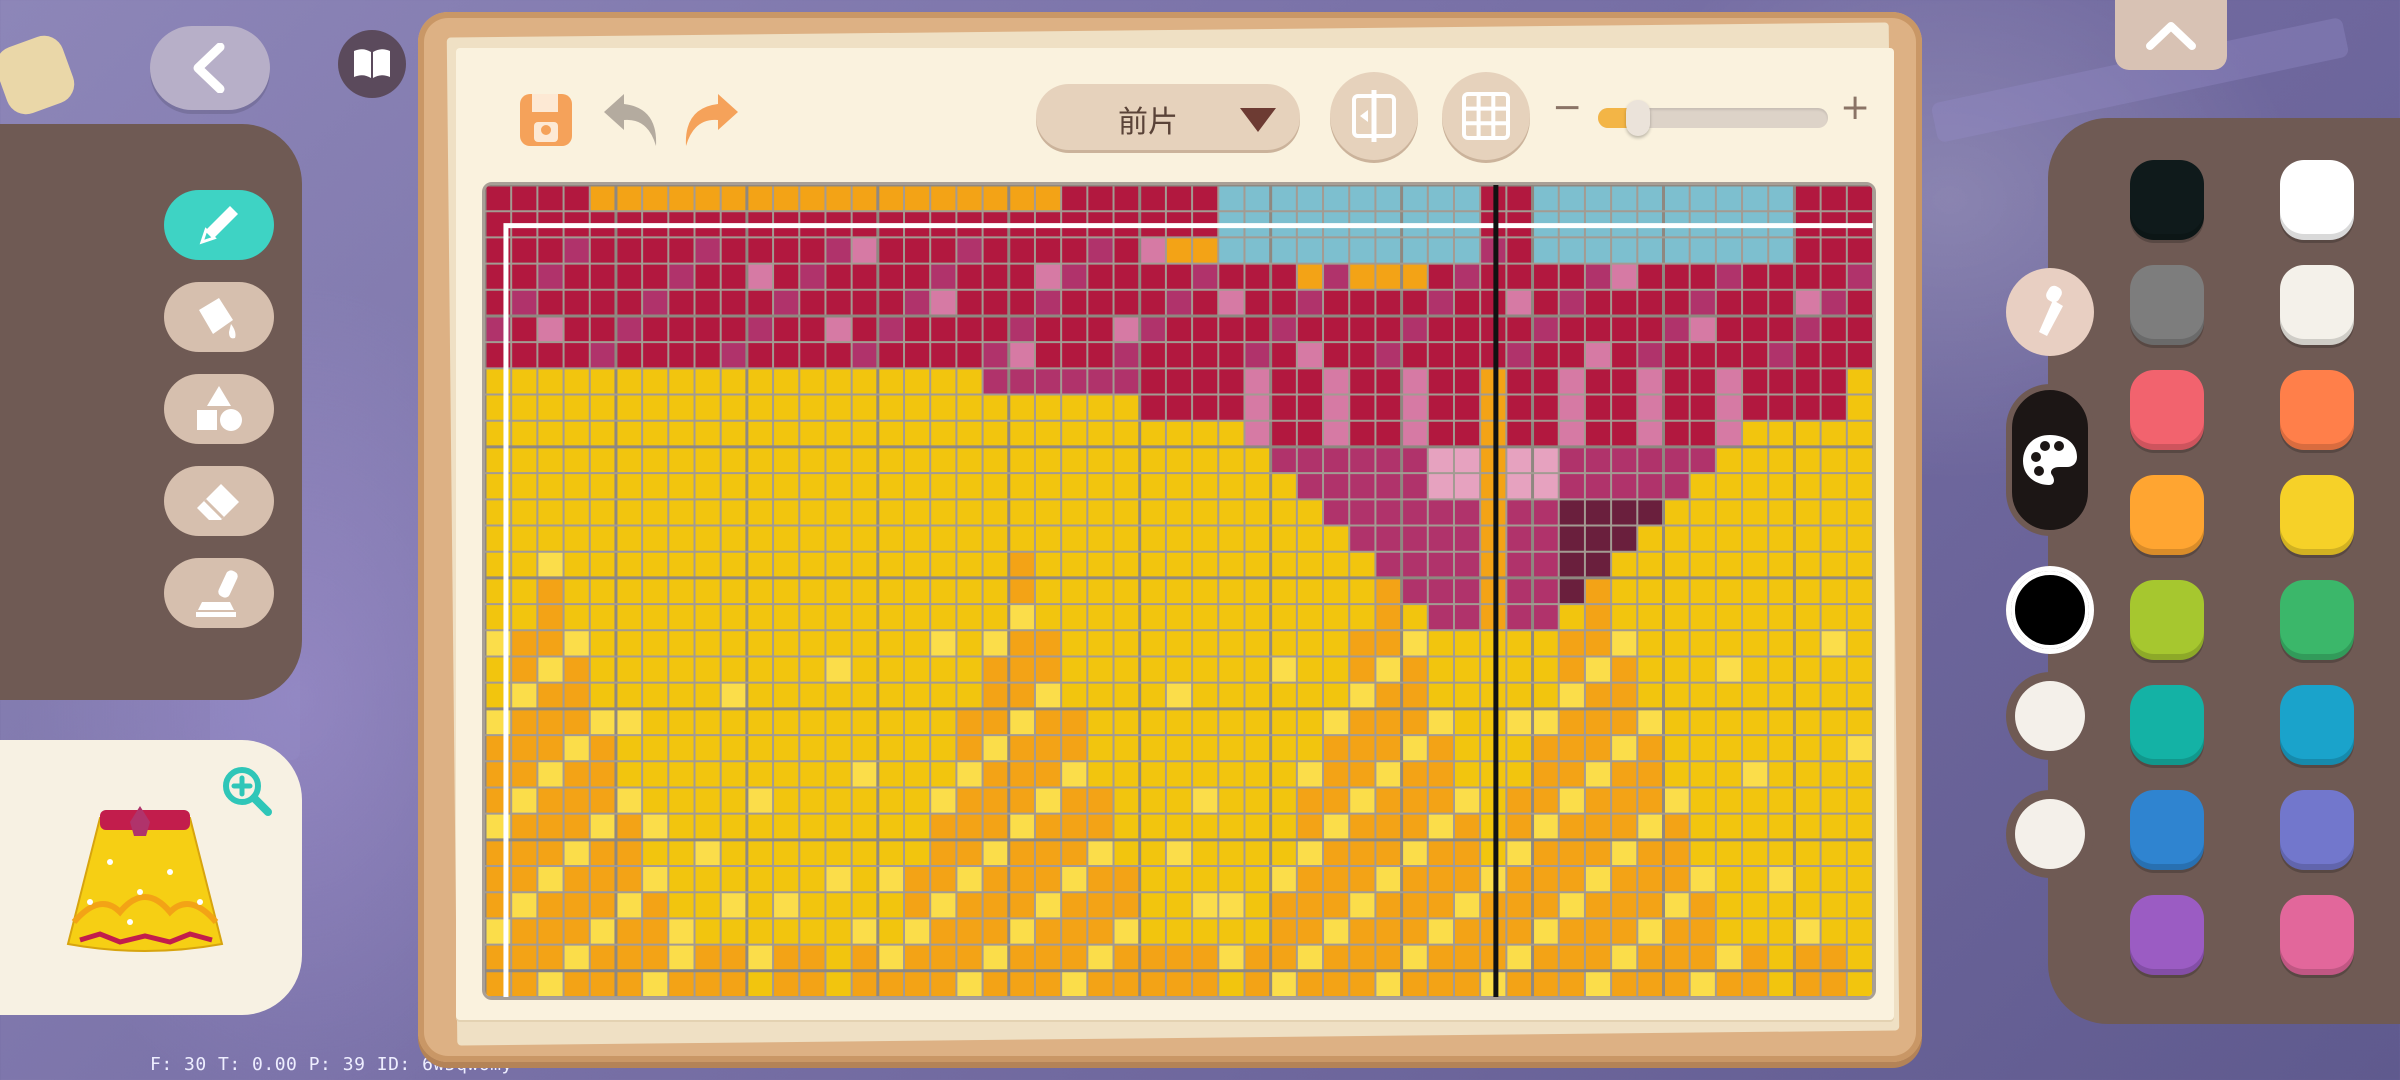 This screenshot has height=1080, width=2400. I want to click on garment-preview-card, so click(151, 877).